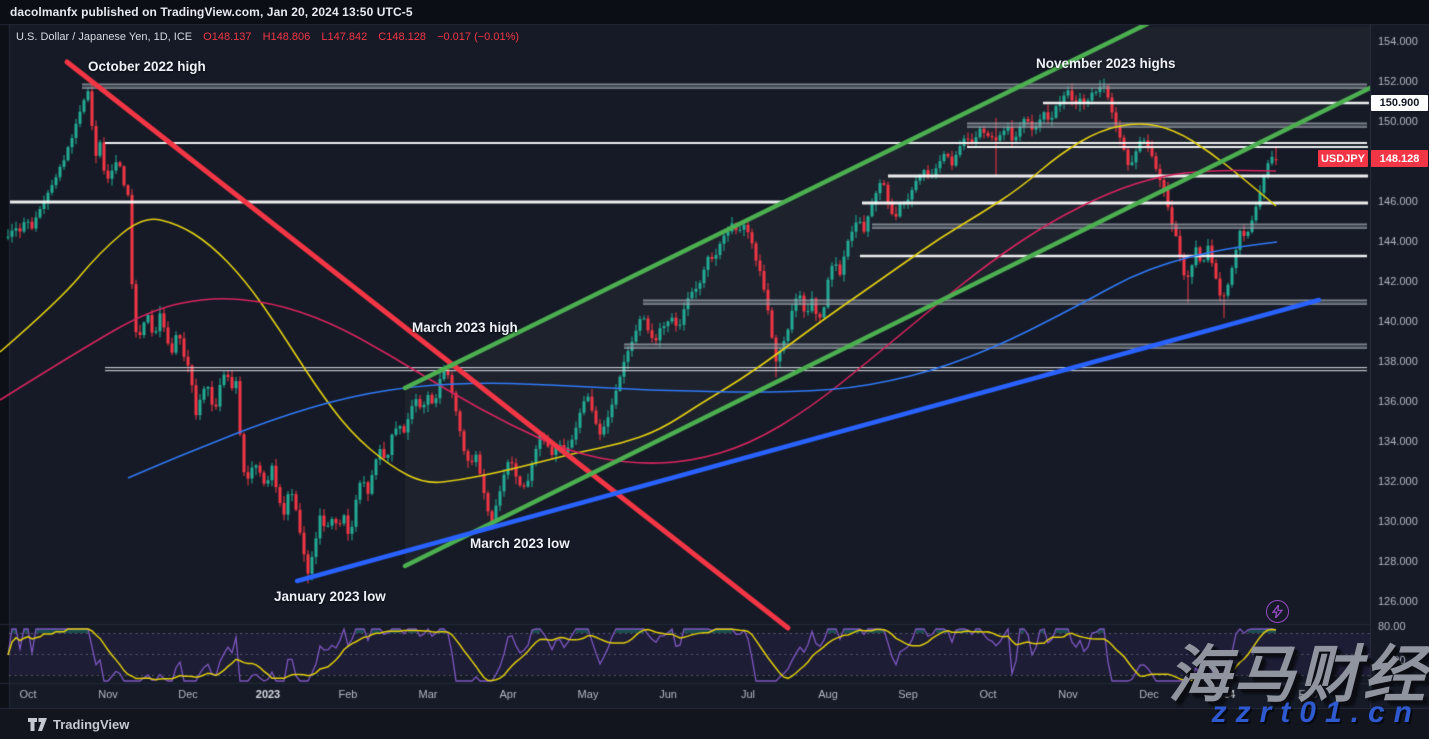  What do you see at coordinates (1343, 158) in the screenshot?
I see `symbol-price-tag: USDJPY` at bounding box center [1343, 158].